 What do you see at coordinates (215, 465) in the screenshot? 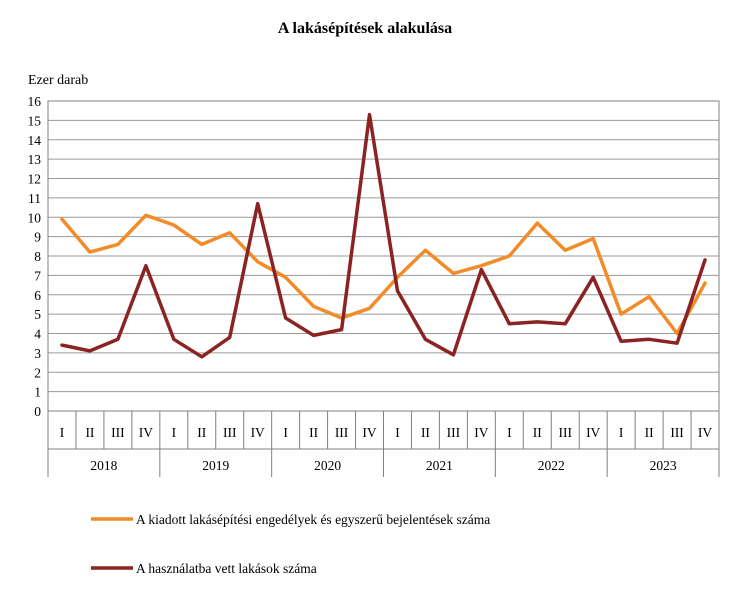
I see `x-tick-year-label: 2019` at bounding box center [215, 465].